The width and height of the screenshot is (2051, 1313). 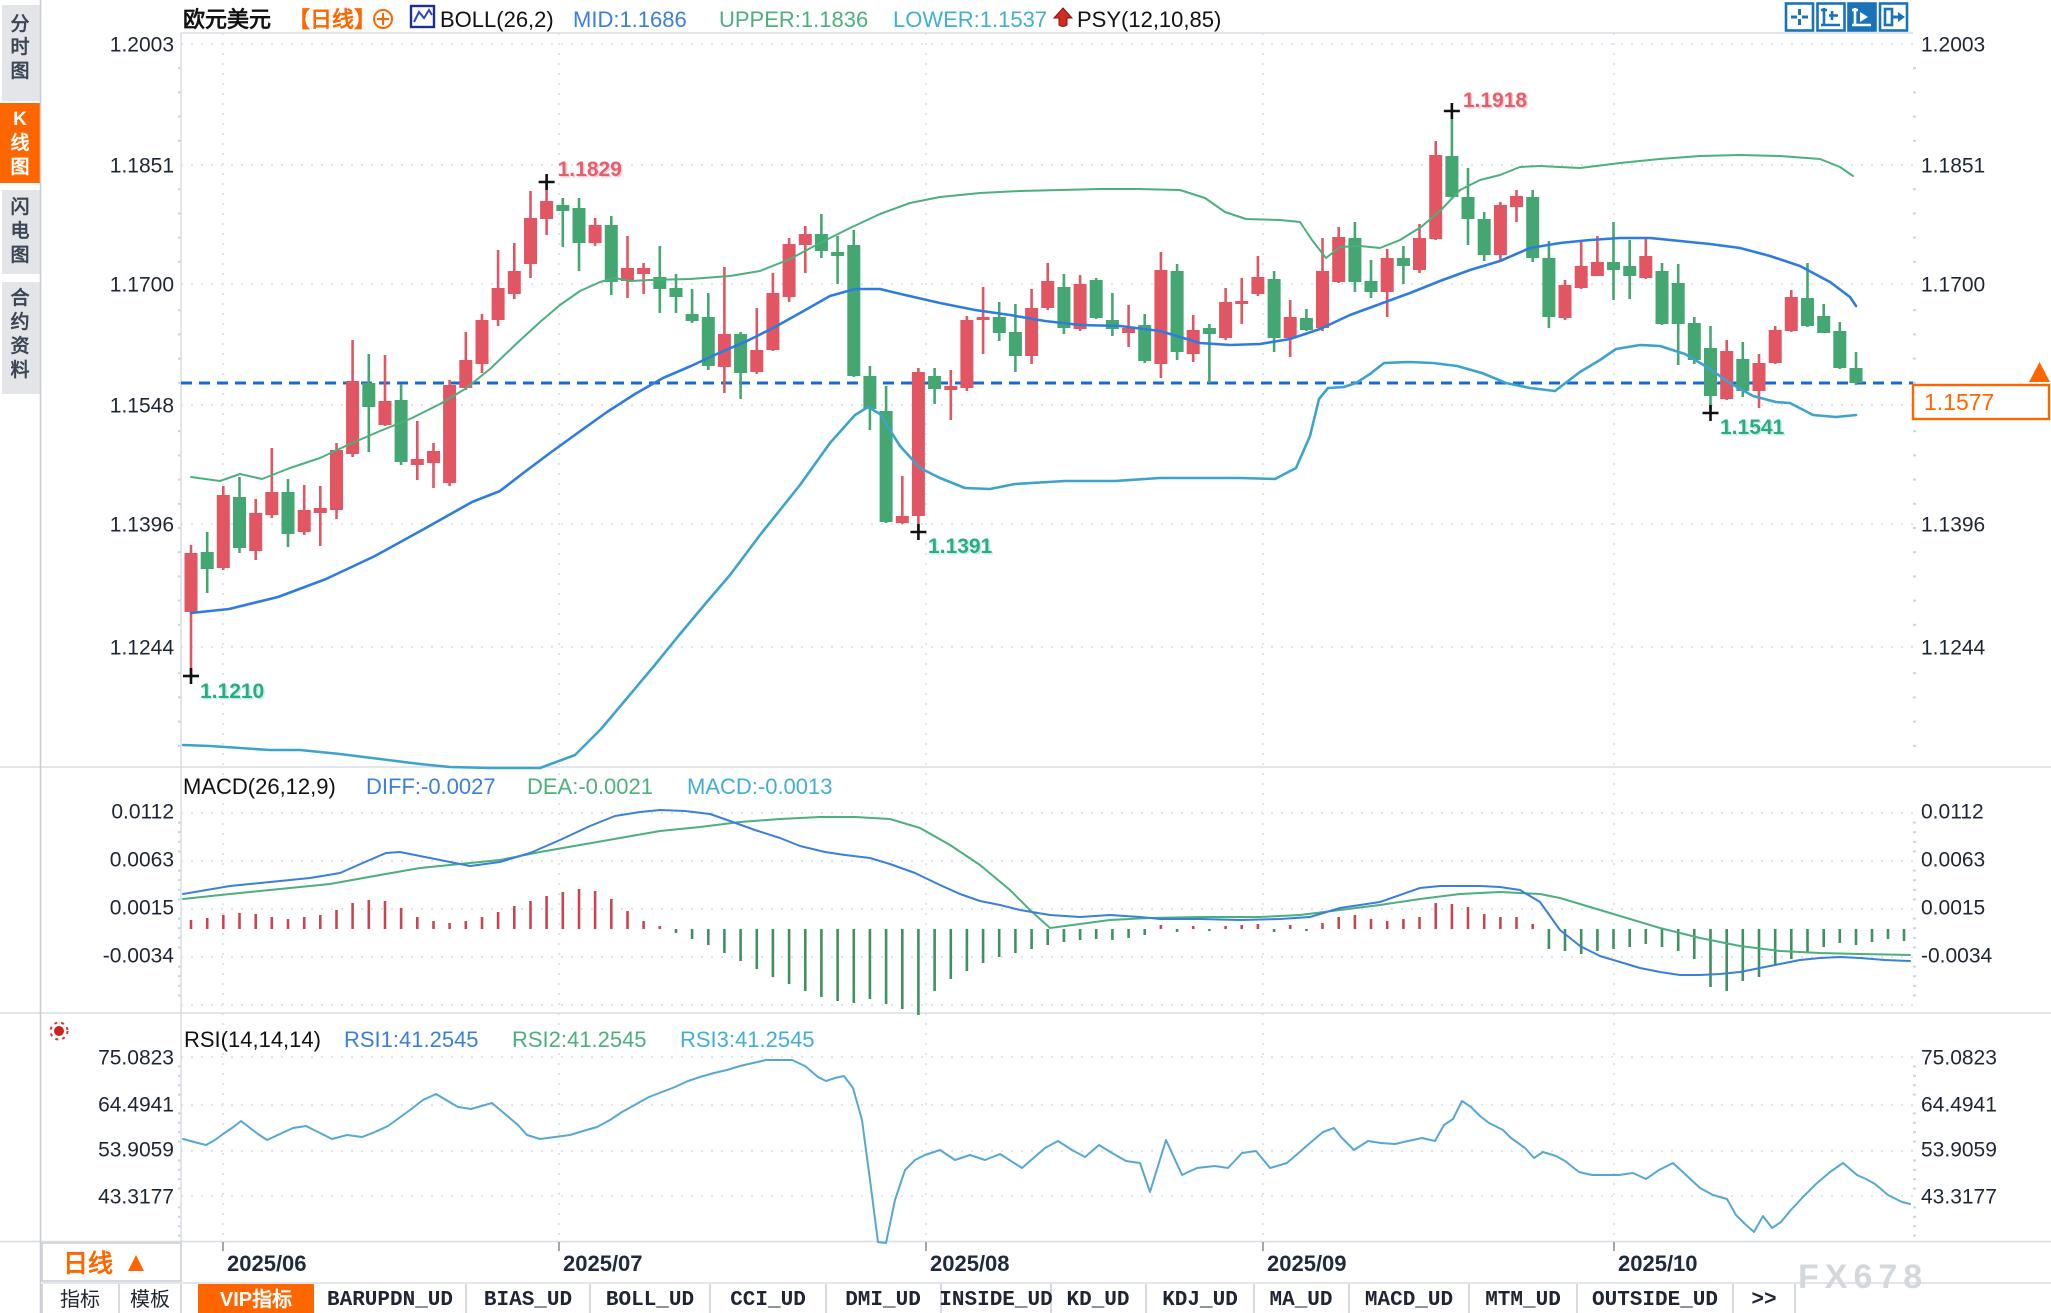 I want to click on svg-text: 1.1577, so click(x=1959, y=402).